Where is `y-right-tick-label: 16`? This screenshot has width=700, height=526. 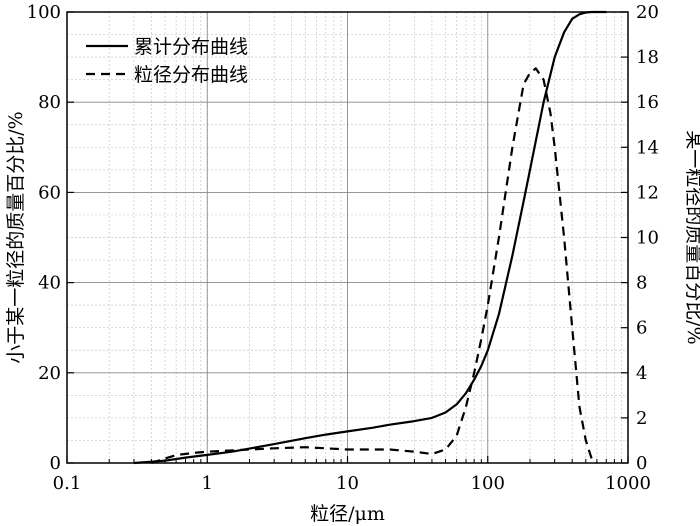
y-right-tick-label: 16 is located at coordinates (647, 102).